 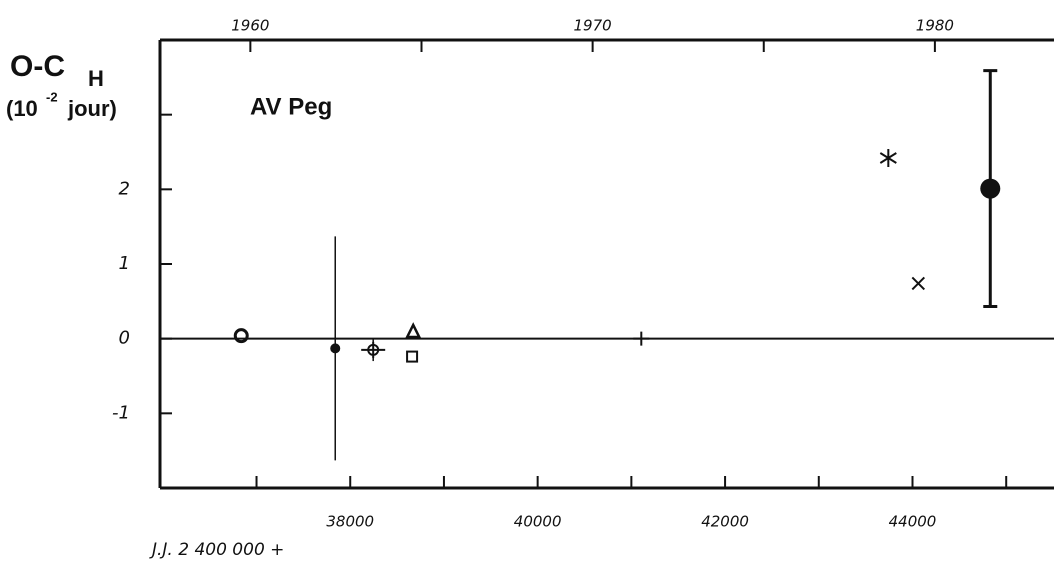 What do you see at coordinates (124, 338) in the screenshot?
I see `y-tick-label: 0` at bounding box center [124, 338].